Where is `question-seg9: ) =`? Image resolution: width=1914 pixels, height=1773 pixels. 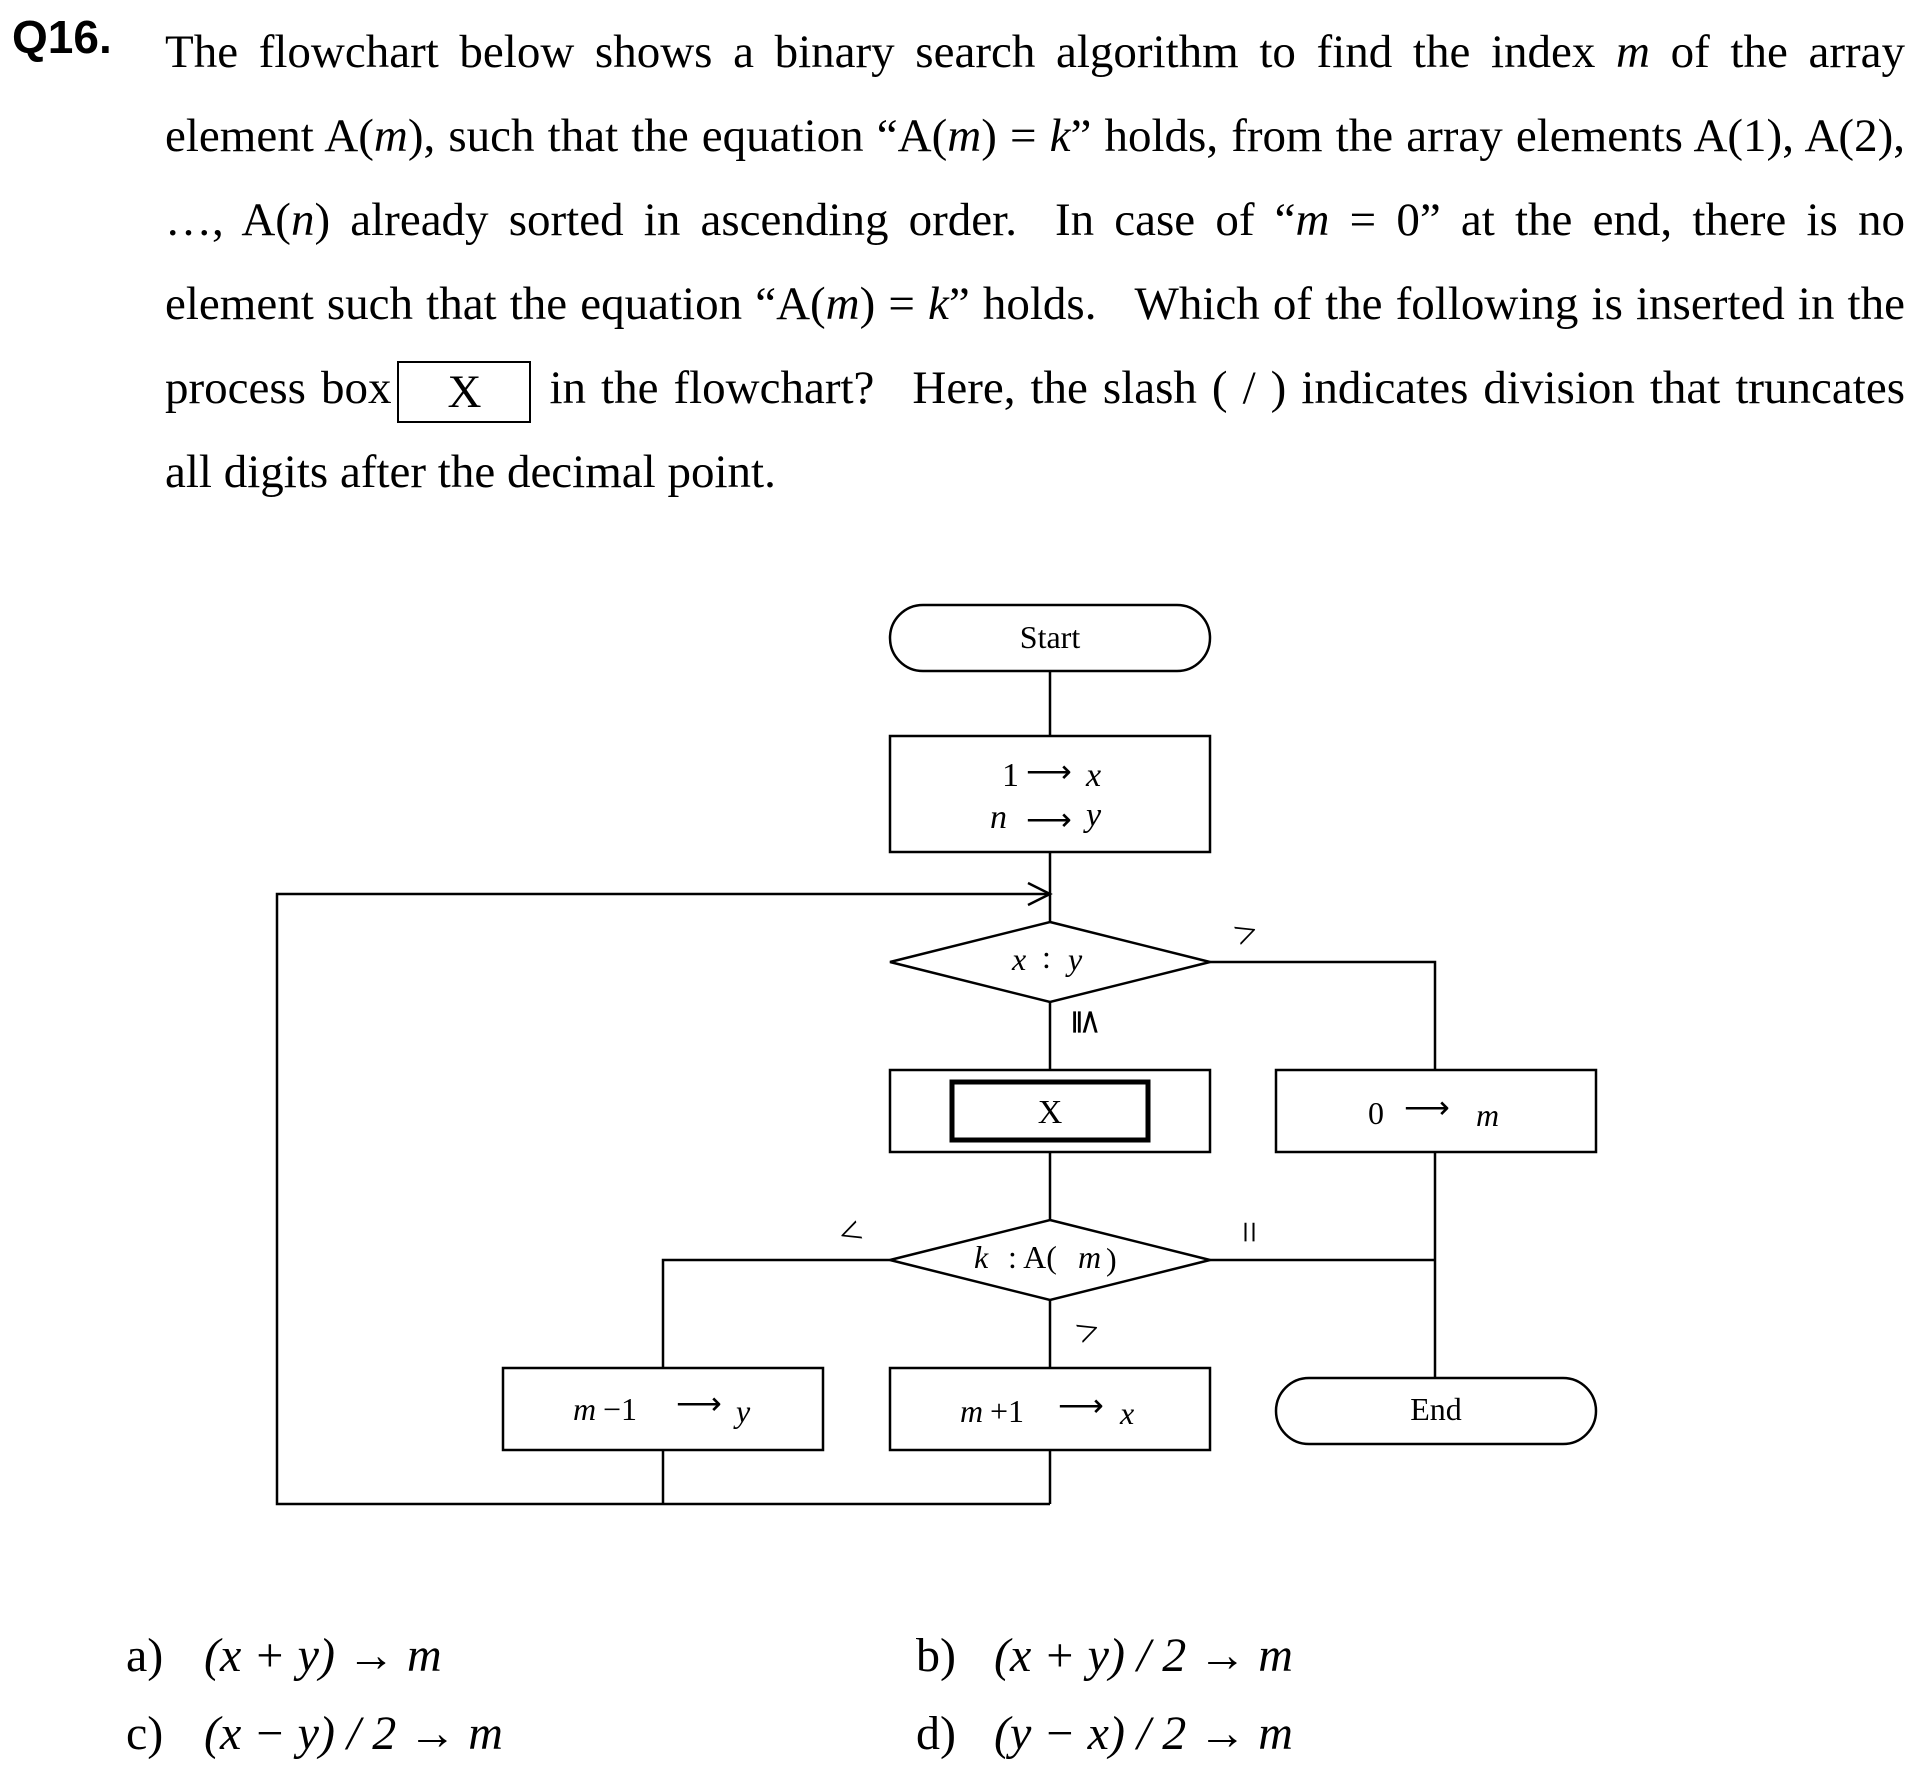 question-seg9: ) = is located at coordinates (894, 304).